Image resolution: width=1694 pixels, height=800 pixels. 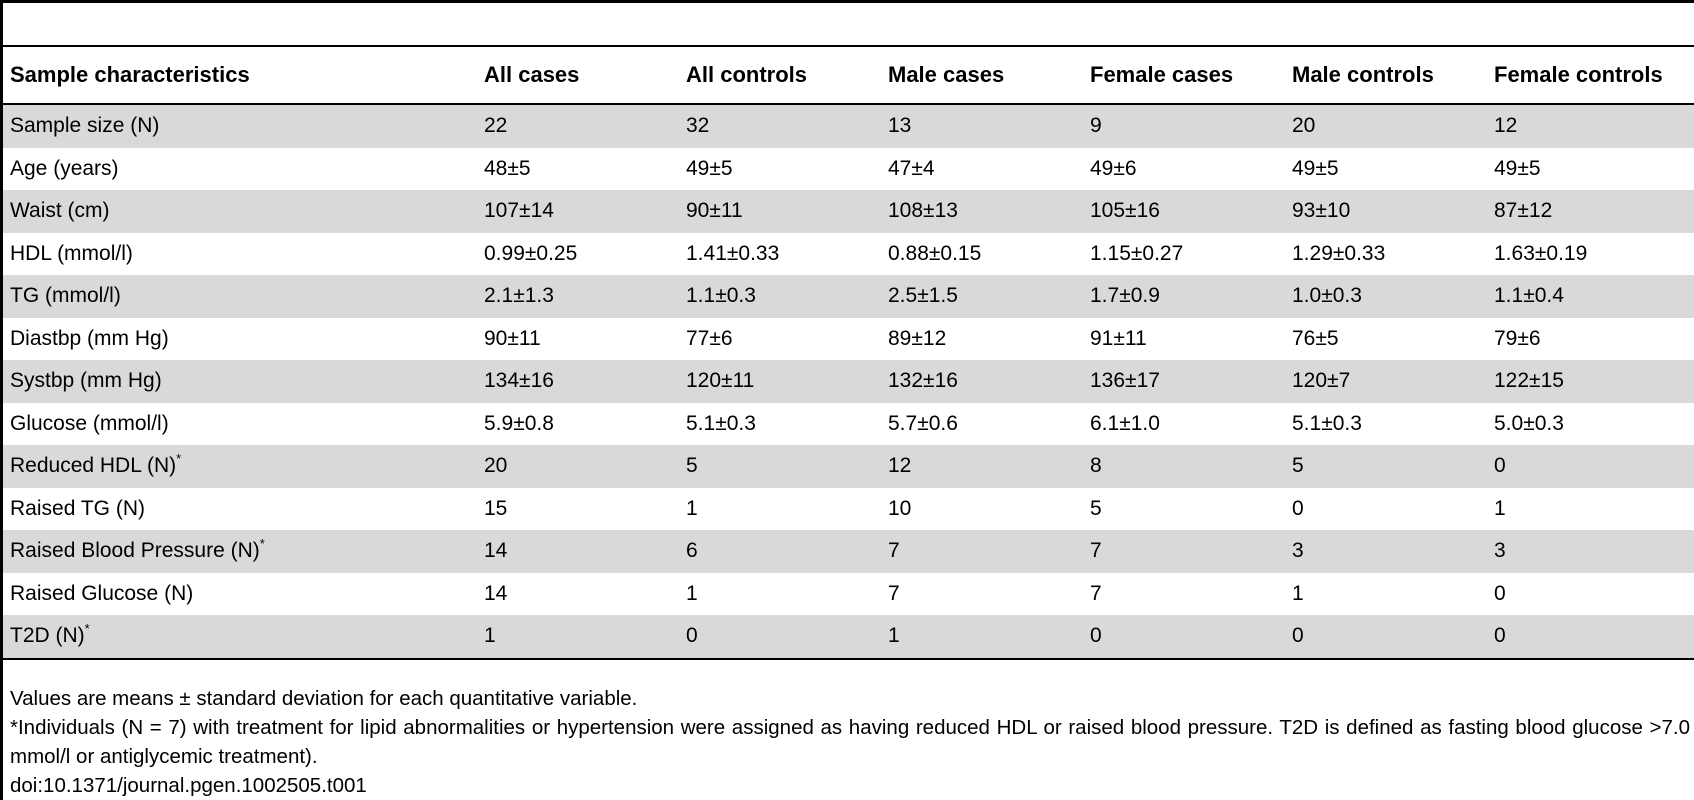 I want to click on value-cell: 47±4, so click(x=911, y=168).